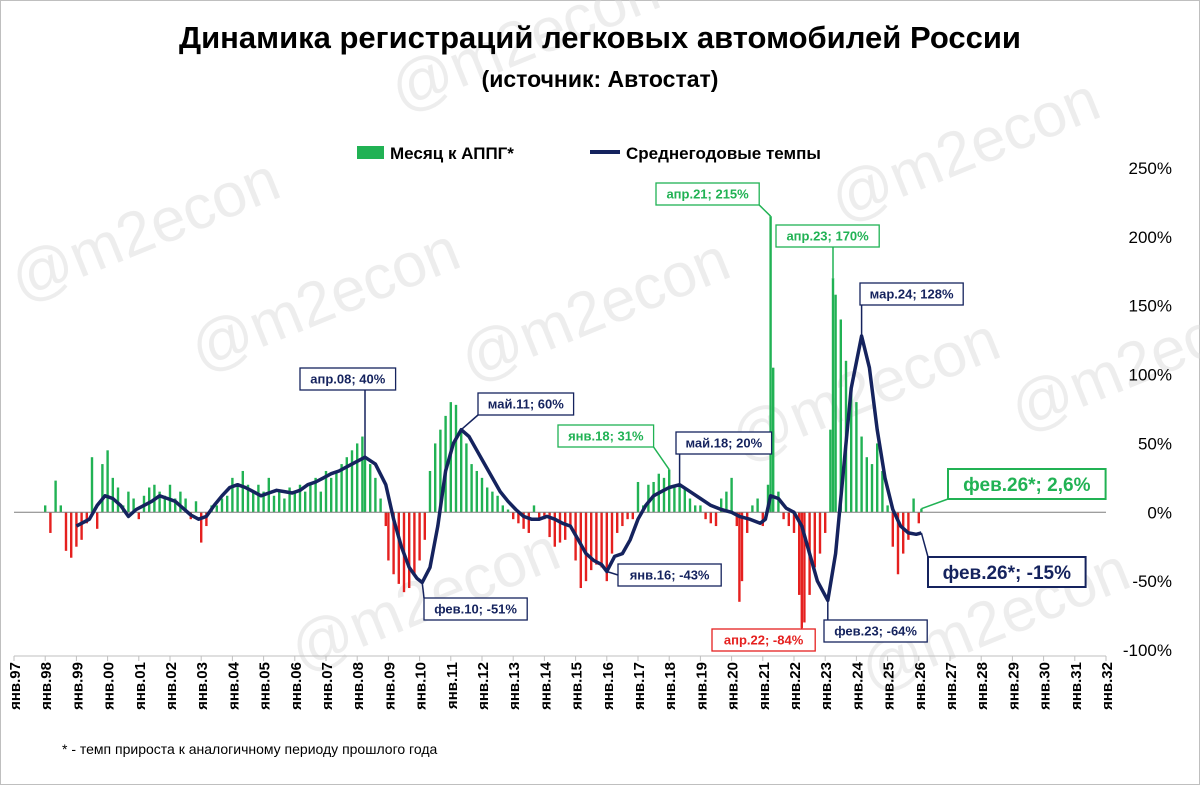  Describe the element at coordinates (296, 686) in the screenshot. I see `x-tick-label: янв.06` at that location.